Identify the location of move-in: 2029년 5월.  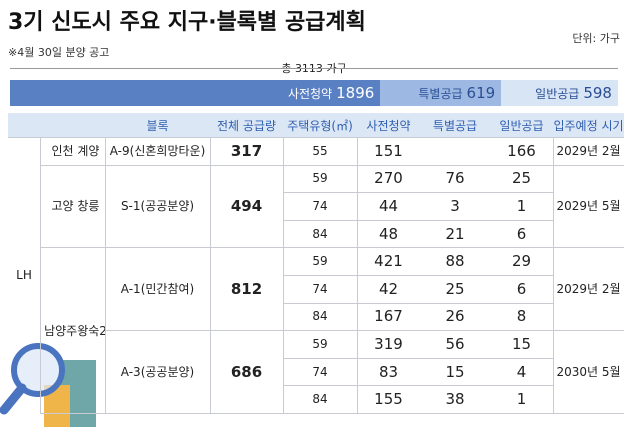
(588, 206).